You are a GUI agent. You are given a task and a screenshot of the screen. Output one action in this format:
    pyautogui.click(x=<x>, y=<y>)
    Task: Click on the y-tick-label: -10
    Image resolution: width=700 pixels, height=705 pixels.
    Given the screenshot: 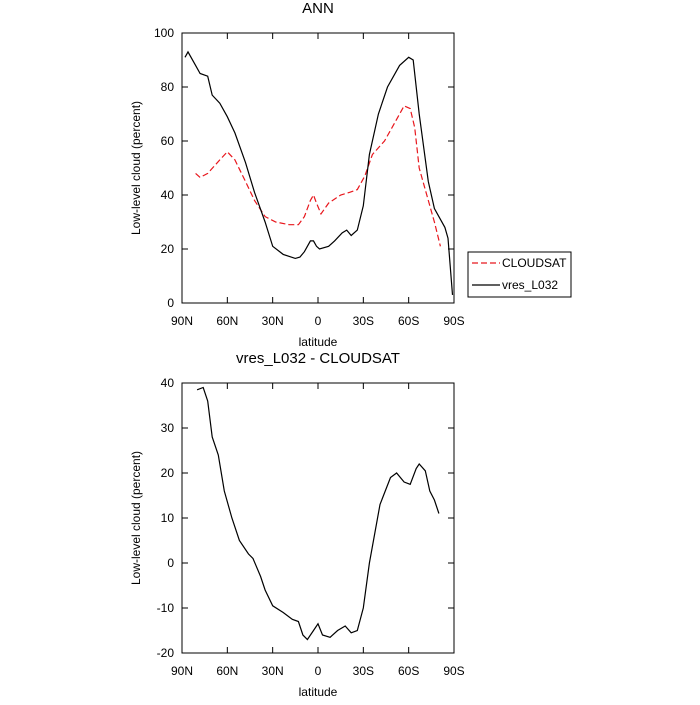 What is the action you would take?
    pyautogui.click(x=166, y=608)
    